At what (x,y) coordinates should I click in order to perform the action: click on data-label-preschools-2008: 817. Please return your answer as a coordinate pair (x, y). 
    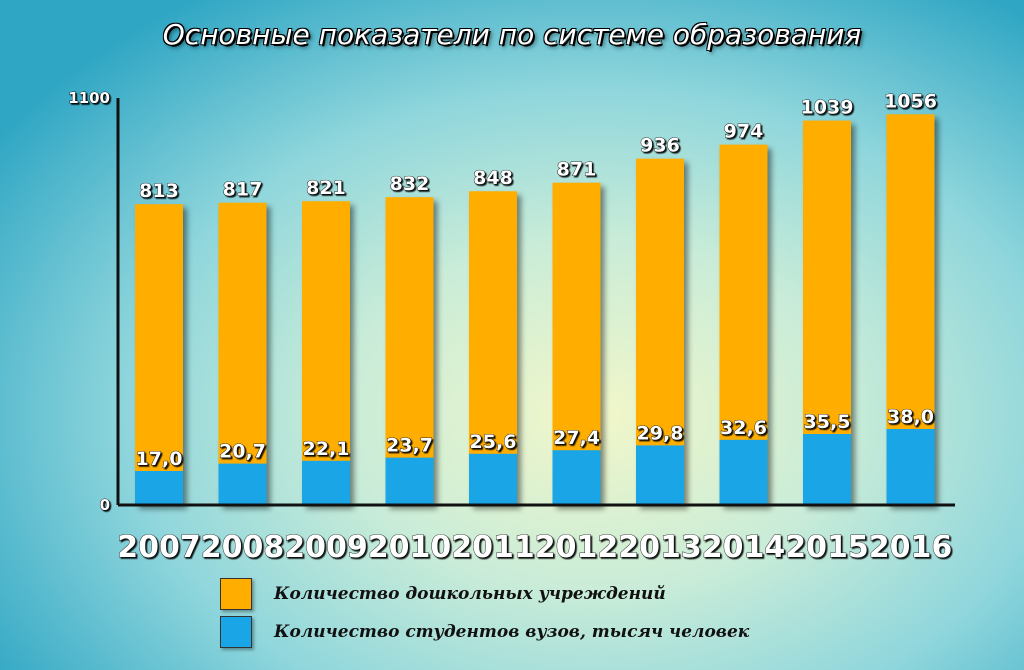
    Looking at the image, I should click on (243, 190).